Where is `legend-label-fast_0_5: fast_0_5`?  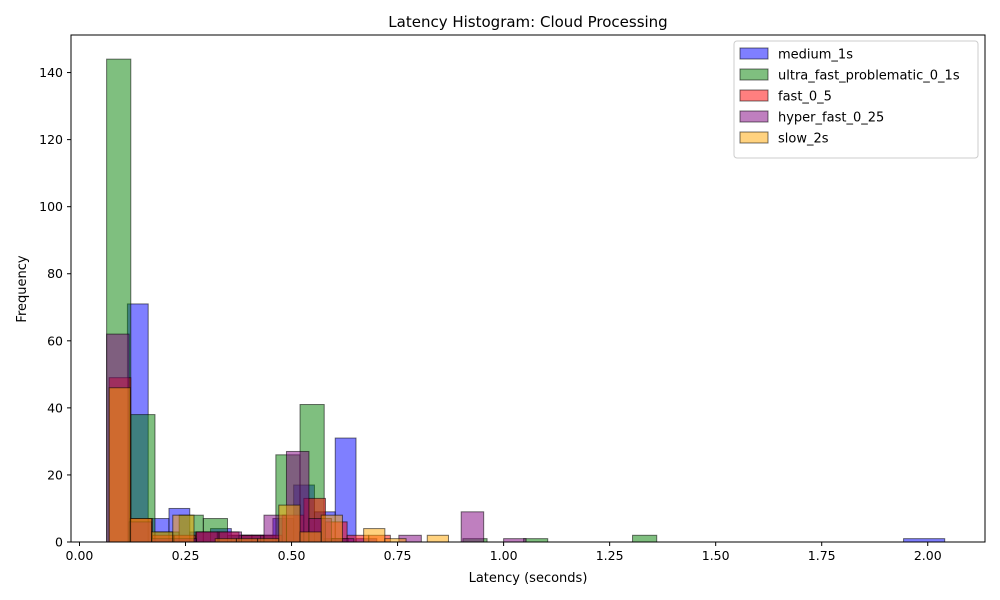
legend-label-fast_0_5: fast_0_5 is located at coordinates (805, 97).